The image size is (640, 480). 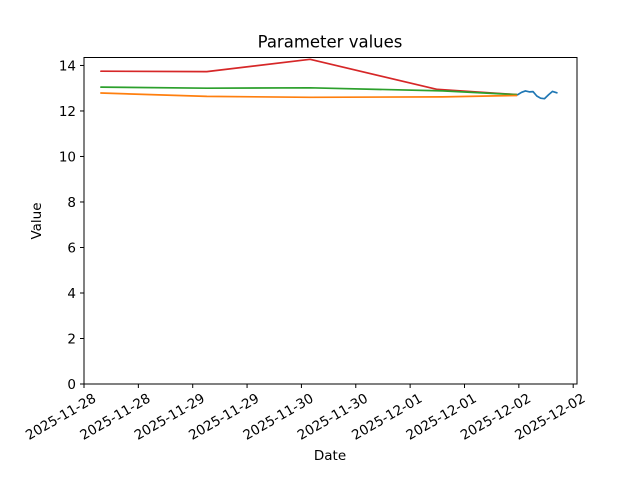 What do you see at coordinates (67, 66) in the screenshot?
I see `y-tick-label: 14` at bounding box center [67, 66].